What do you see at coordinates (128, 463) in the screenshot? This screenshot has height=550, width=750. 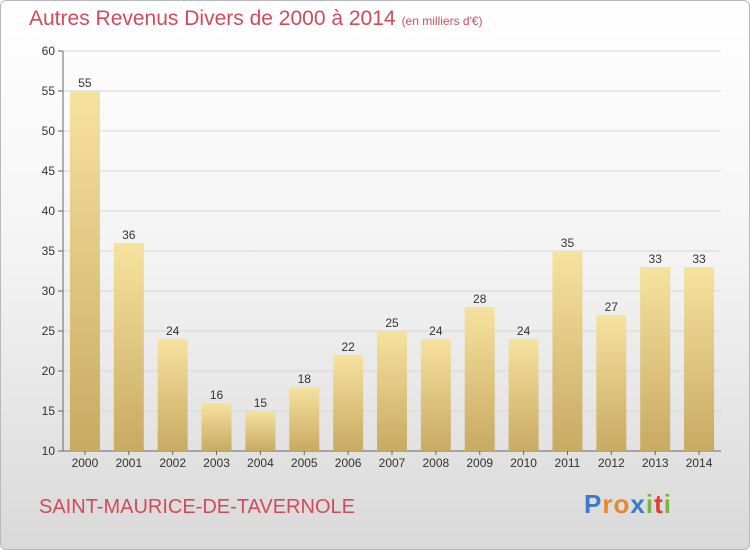 I see `x-tick-label: 2001` at bounding box center [128, 463].